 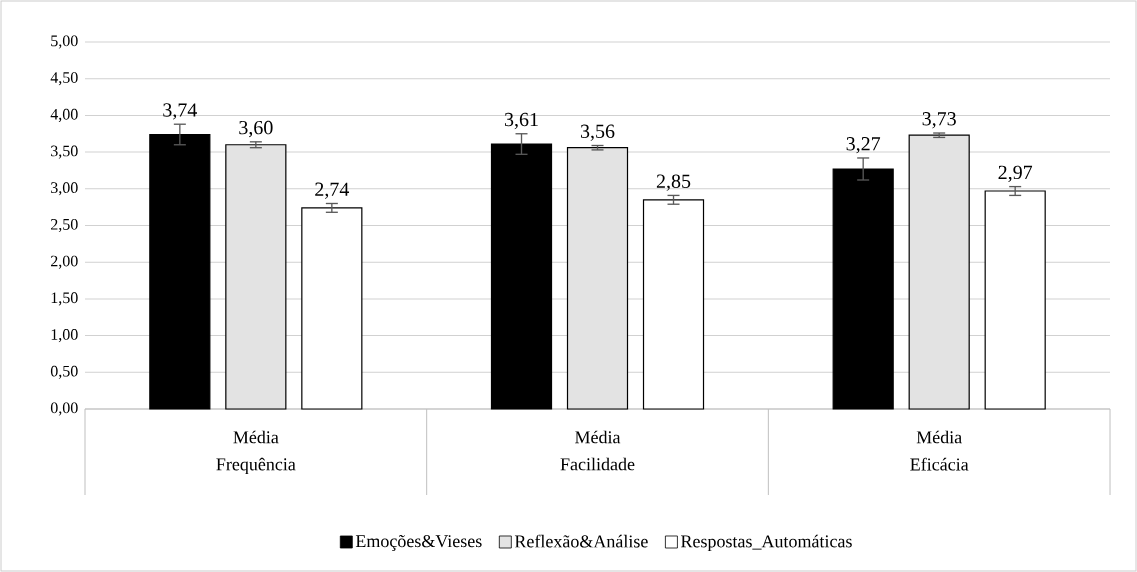 What do you see at coordinates (64, 372) in the screenshot?
I see `y-tick-label: 0,50` at bounding box center [64, 372].